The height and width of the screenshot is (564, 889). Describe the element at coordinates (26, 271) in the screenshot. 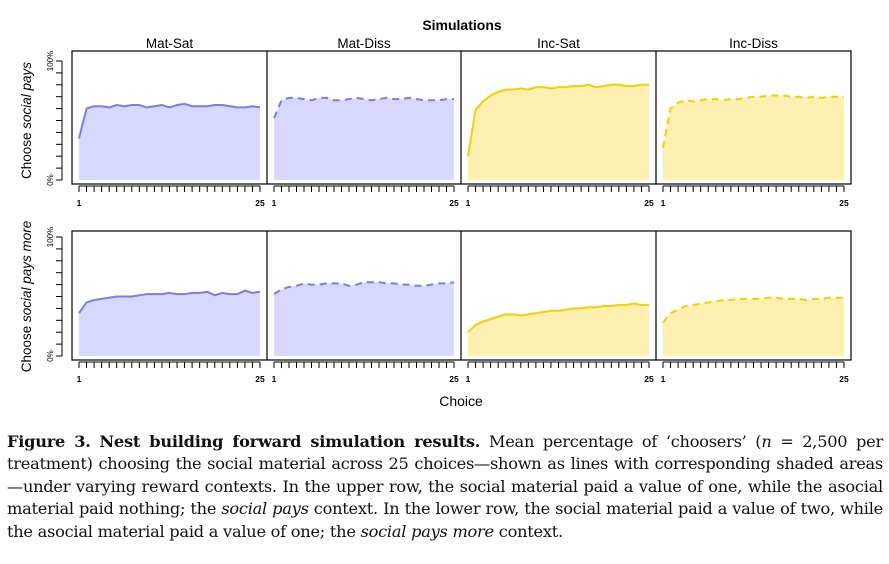

I see `y-label-italic: social pays more` at that location.